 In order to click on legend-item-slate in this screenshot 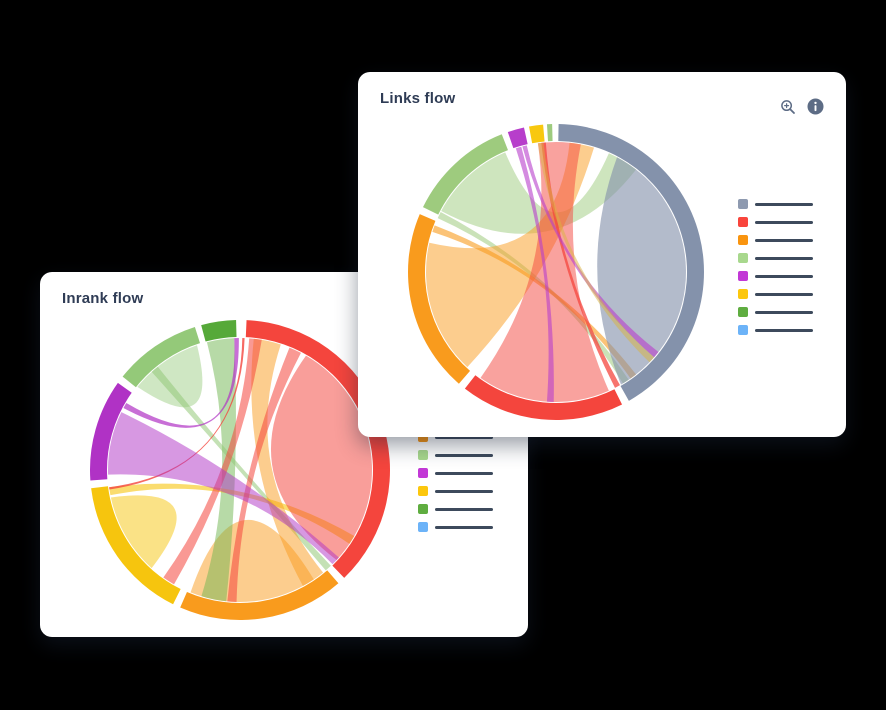, I will do `click(775, 204)`.